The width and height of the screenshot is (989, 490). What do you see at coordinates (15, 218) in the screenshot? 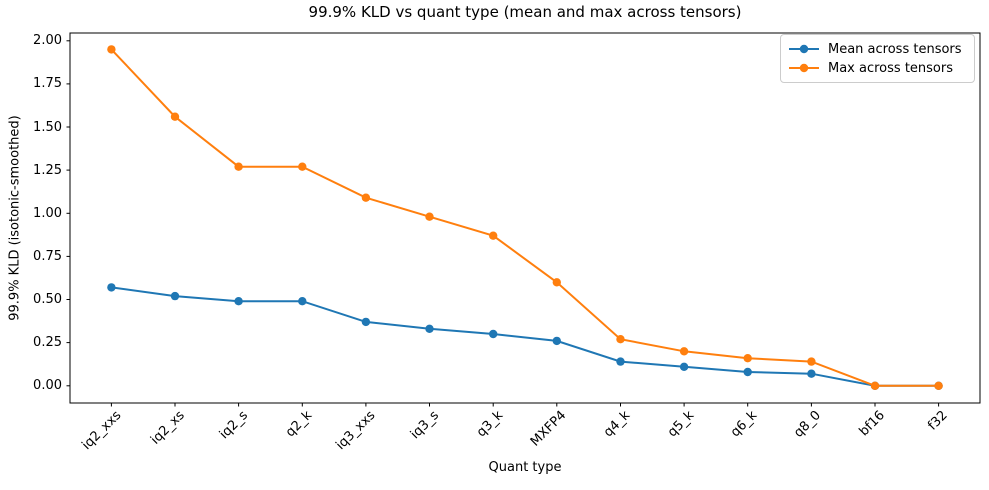
I see `y-axis-label: 99.9% KLD (isotonic-smoothed)` at bounding box center [15, 218].